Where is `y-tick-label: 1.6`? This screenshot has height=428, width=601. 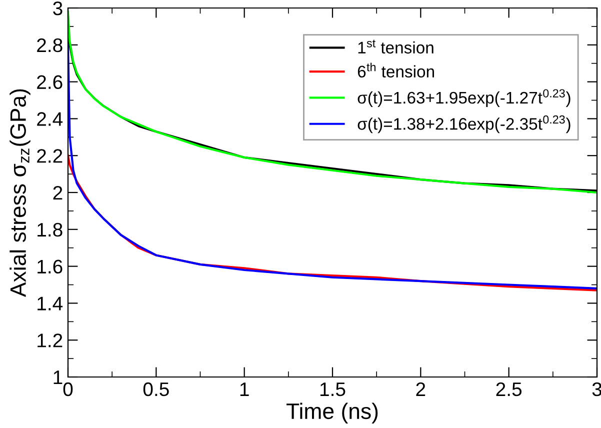 y-tick-label: 1.6 is located at coordinates (50, 267).